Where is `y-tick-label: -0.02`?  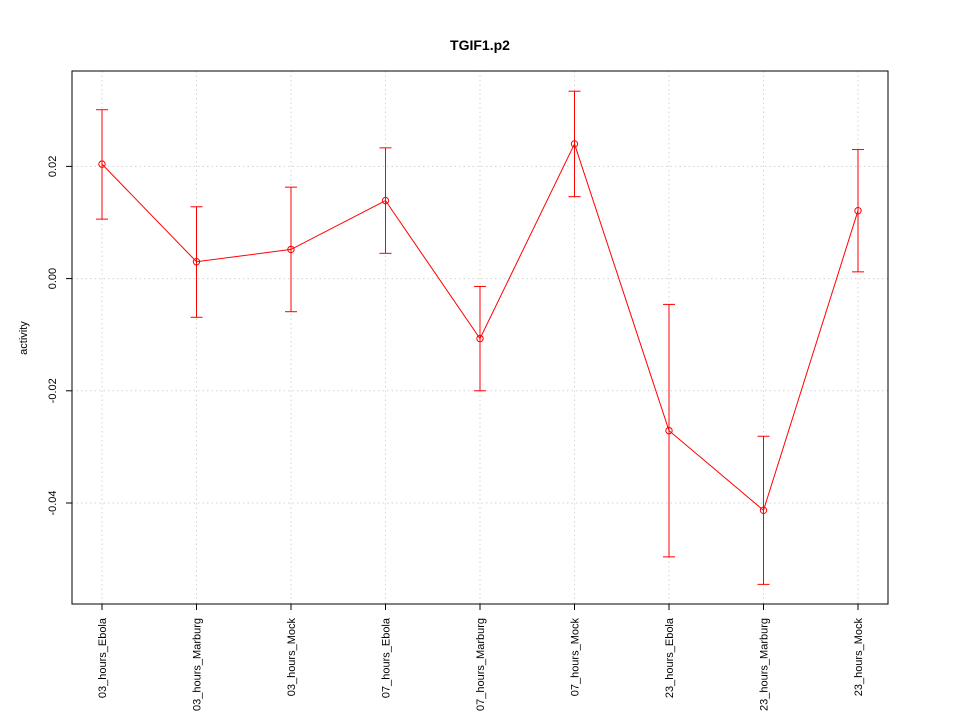 y-tick-label: -0.02 is located at coordinates (53, 390).